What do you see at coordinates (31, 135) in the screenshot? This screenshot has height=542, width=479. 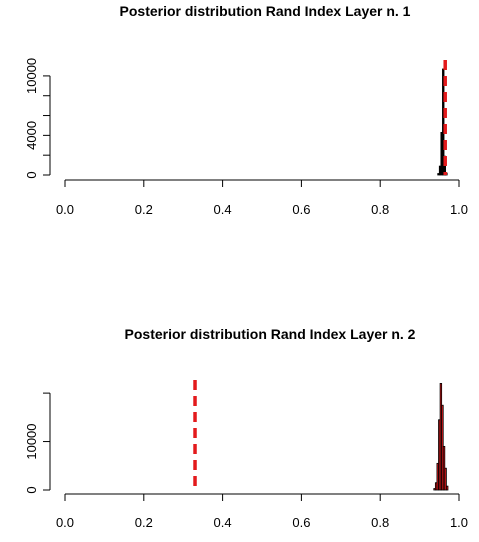 I see `y-tick-label: 4000` at bounding box center [31, 135].